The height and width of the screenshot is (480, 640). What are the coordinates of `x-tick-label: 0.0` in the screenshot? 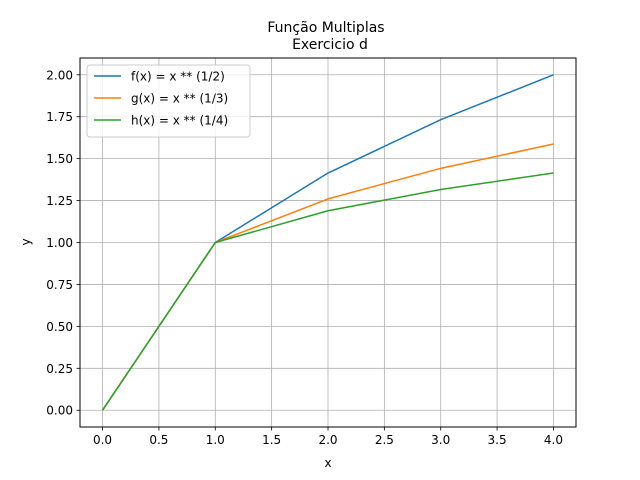 It's located at (102, 440).